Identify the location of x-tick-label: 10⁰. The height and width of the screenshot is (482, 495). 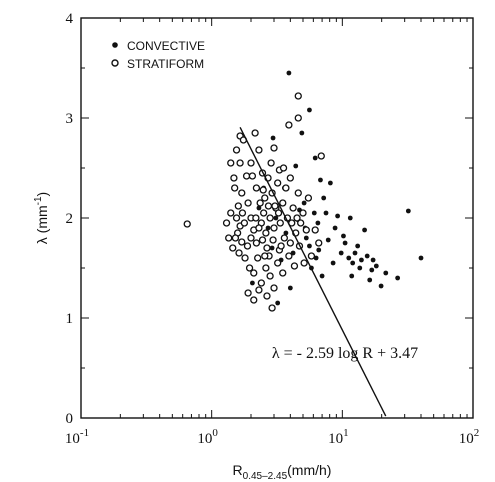
(207, 437).